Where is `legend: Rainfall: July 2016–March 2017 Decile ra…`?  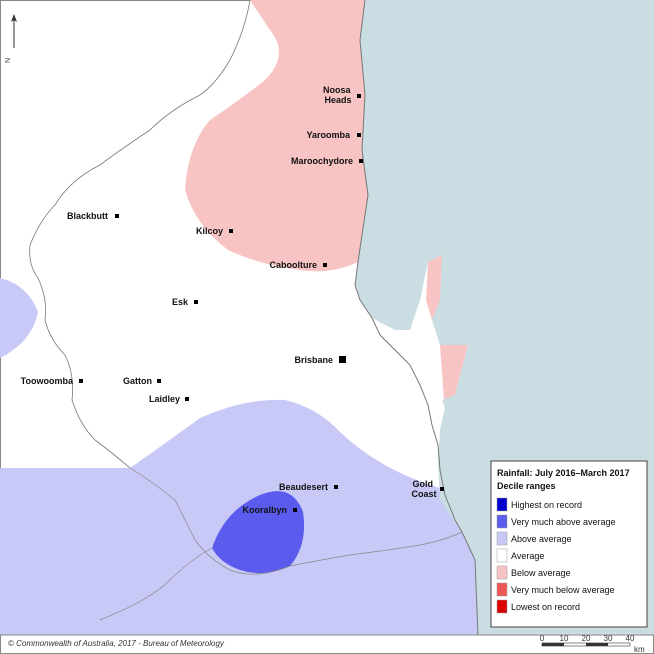 legend: Rainfall: July 2016–March 2017 Decile ra… is located at coordinates (569, 544).